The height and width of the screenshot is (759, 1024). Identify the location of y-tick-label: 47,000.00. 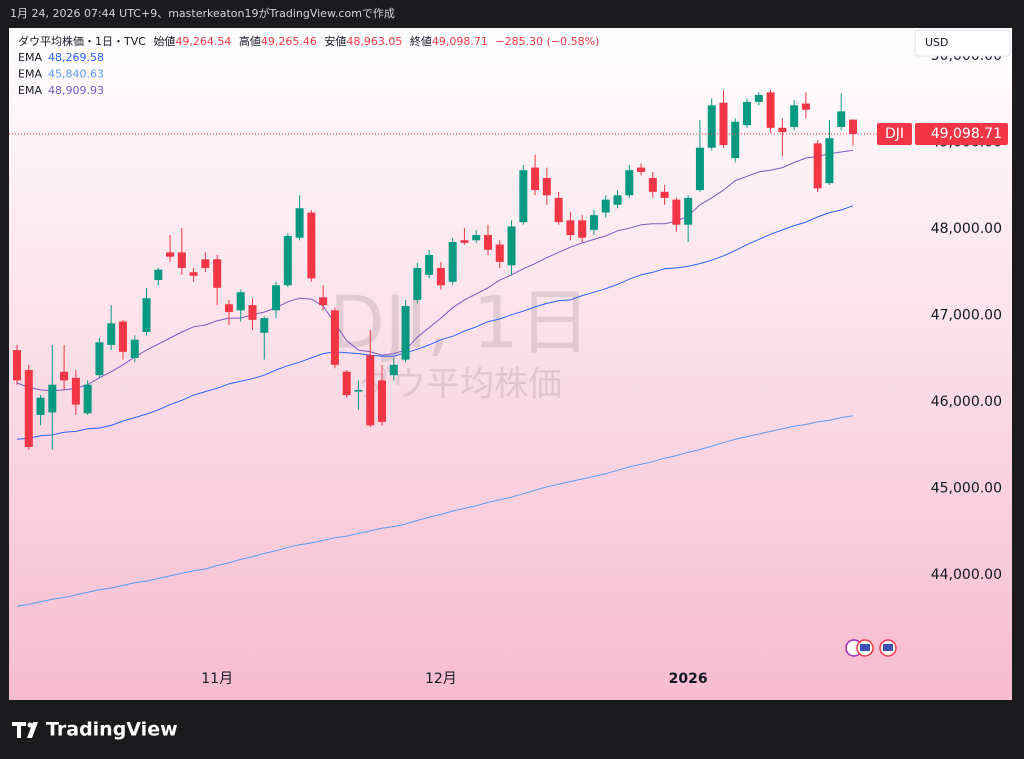
(966, 316).